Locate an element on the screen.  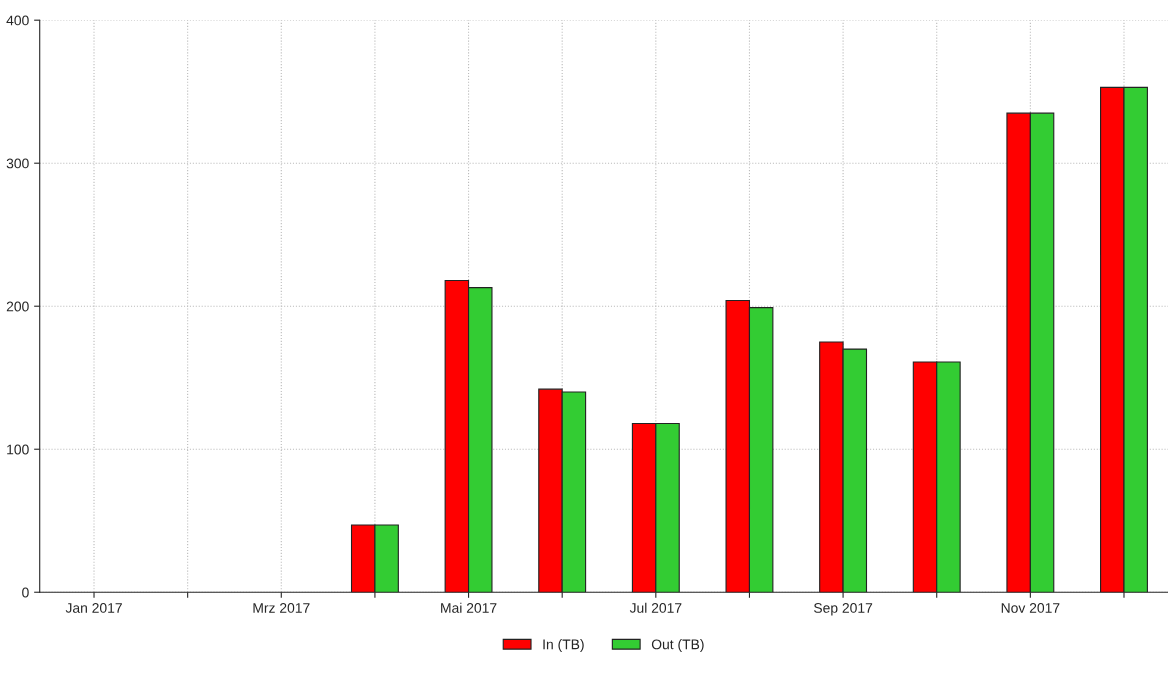
y-tick-label: 0 is located at coordinates (25, 592).